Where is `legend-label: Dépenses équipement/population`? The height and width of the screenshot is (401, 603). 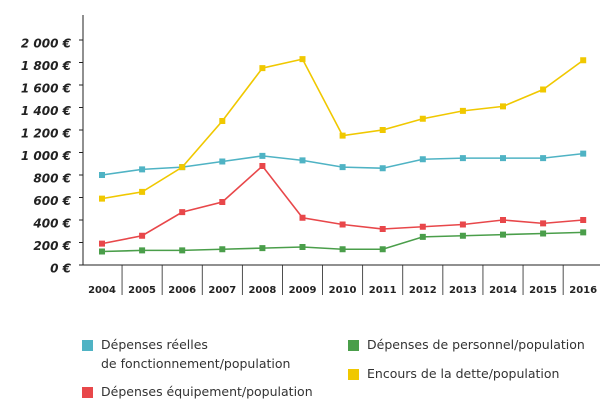 legend-label: Dépenses équipement/population is located at coordinates (207, 391).